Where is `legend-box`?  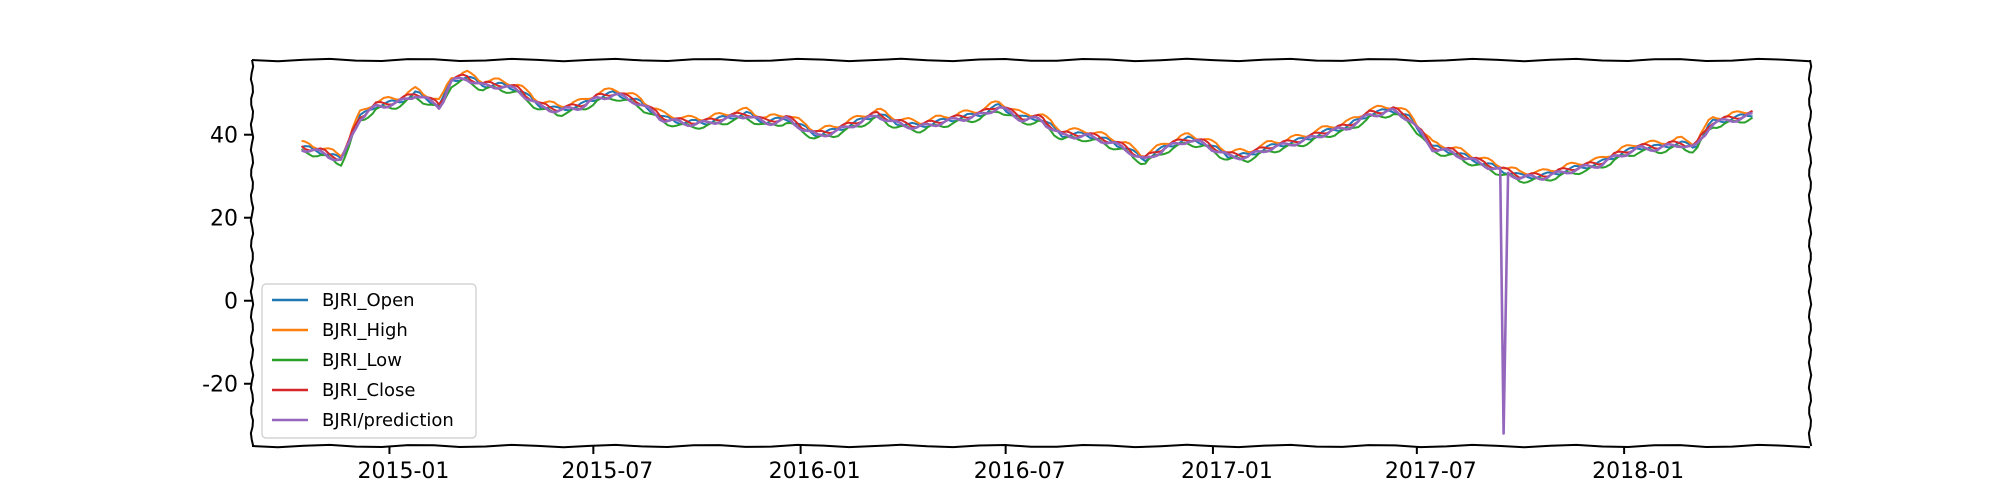 legend-box is located at coordinates (369, 361).